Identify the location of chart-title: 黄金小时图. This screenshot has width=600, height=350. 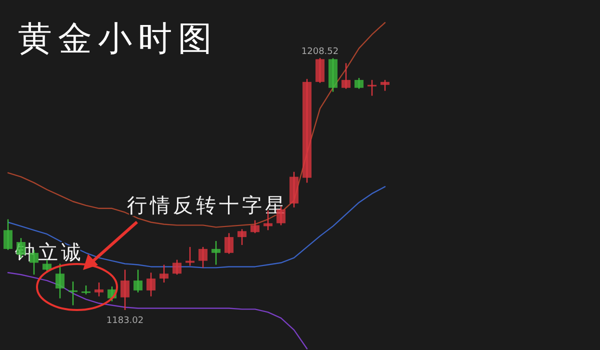
(118, 39).